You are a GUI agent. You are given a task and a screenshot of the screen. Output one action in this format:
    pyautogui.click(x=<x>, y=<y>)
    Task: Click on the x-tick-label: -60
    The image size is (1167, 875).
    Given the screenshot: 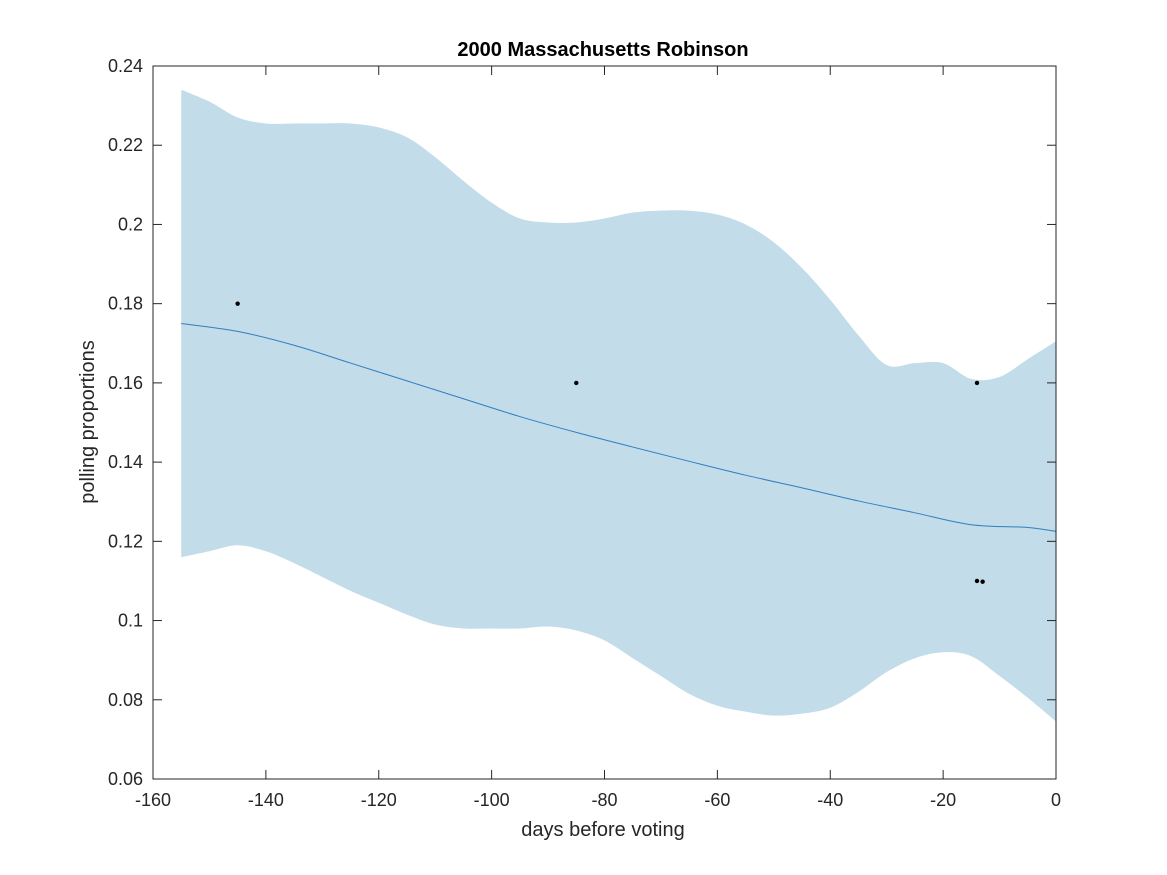 What is the action you would take?
    pyautogui.click(x=717, y=800)
    